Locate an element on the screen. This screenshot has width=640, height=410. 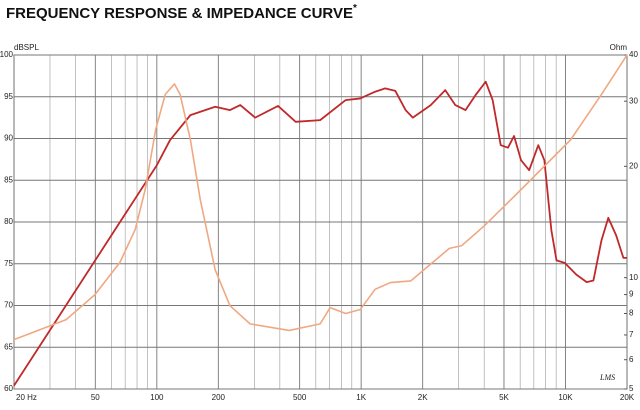
x-tick-label: 500 is located at coordinates (300, 397).